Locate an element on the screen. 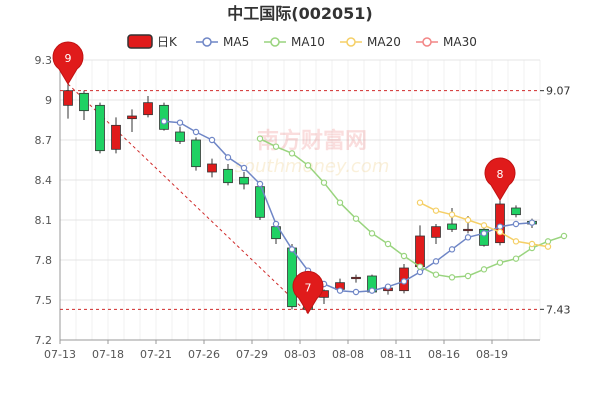  y-tick-label: 9.3 is located at coordinates (44, 60).